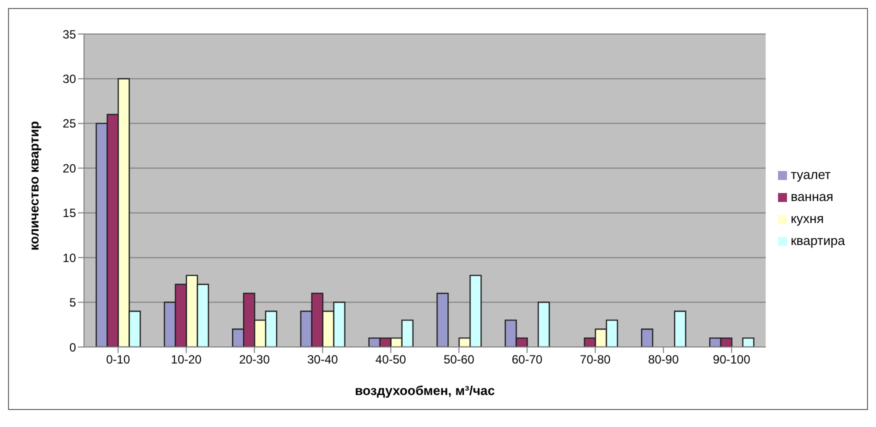 The image size is (876, 427). I want to click on x-tick-label: 40-50, so click(390, 359).